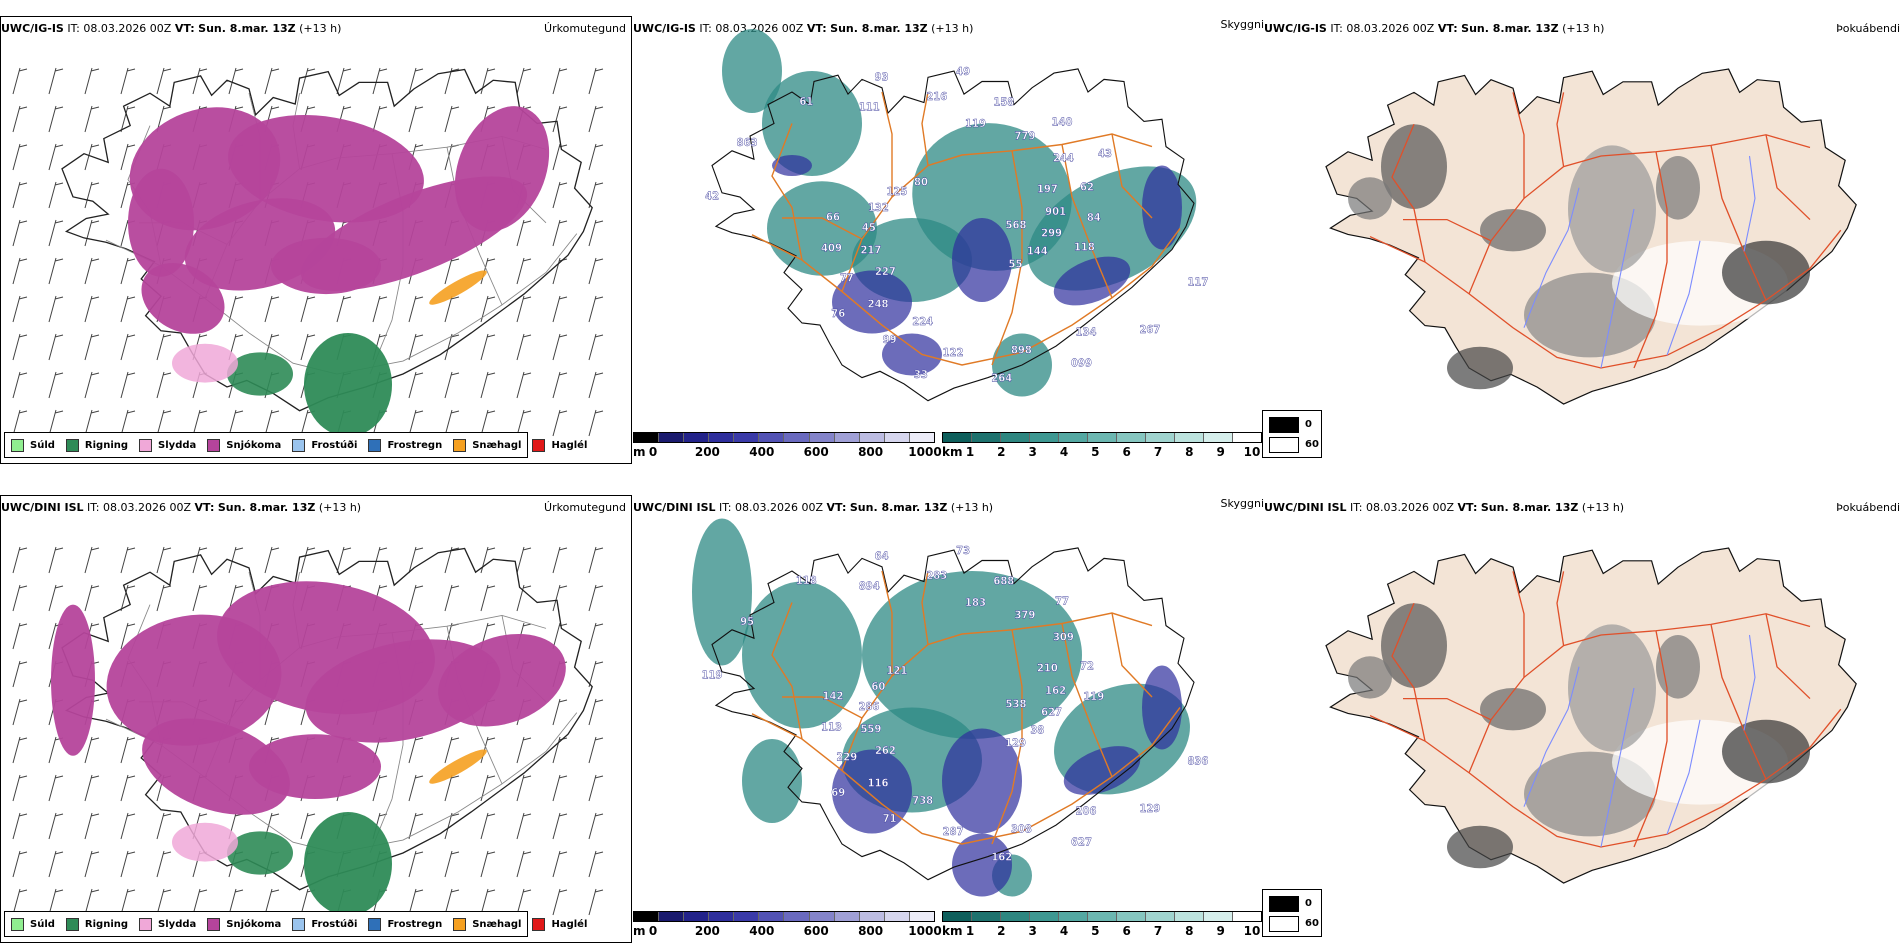  I want to click on snow-area, so click(161, 222).